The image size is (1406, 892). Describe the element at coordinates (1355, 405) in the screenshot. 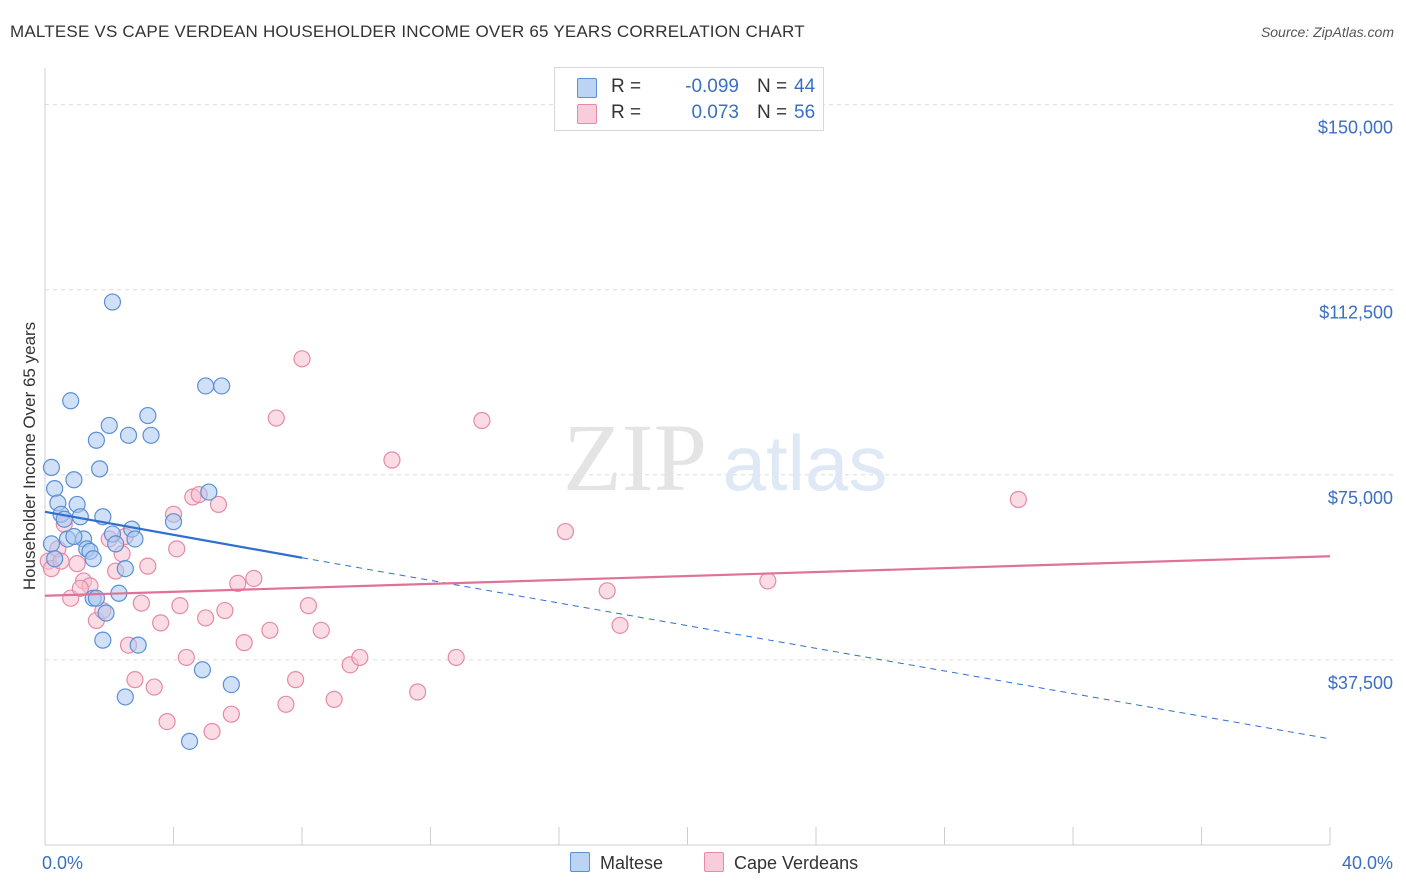

I see `y-tick-labels: $37,500 $75,000 $112,500 $150,000` at that location.